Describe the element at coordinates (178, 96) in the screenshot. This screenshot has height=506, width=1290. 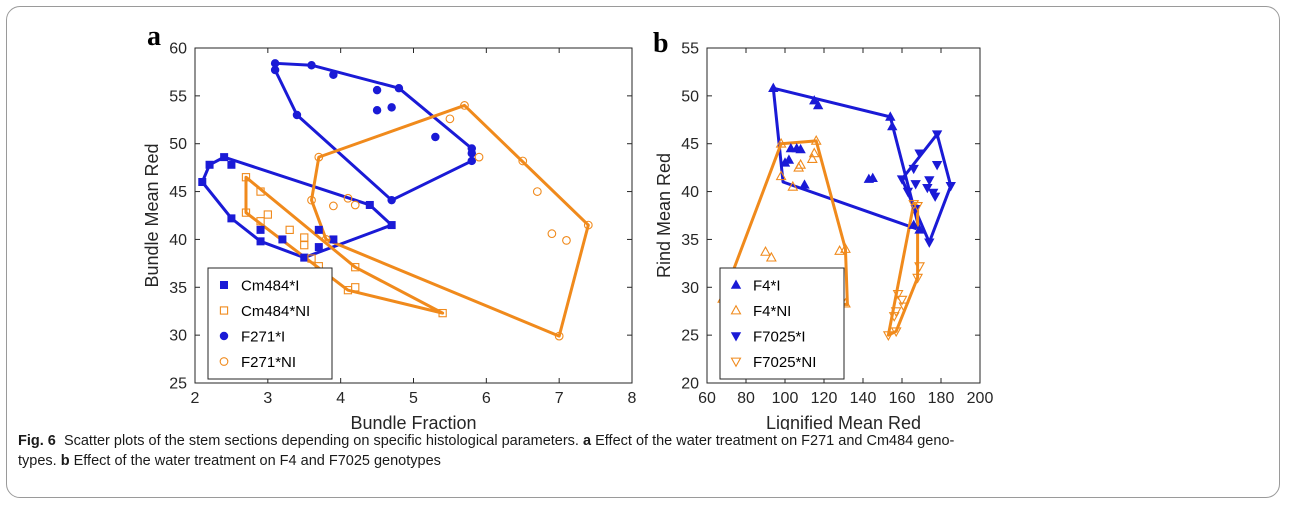
I see `y-tick-label: 55` at that location.